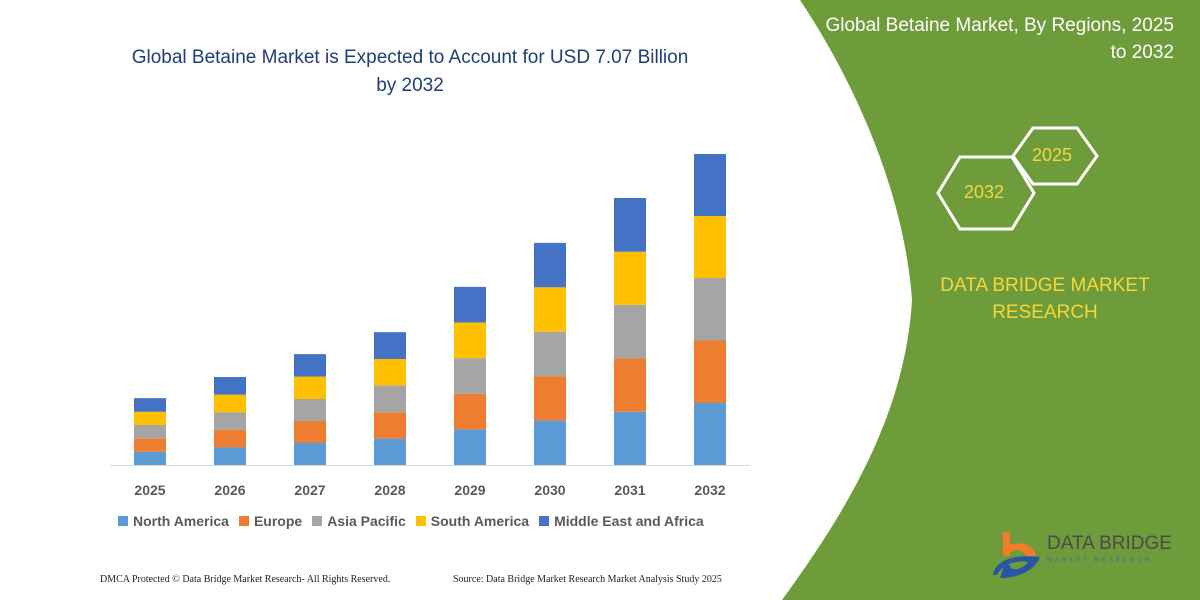  I want to click on bar-segment-middle-east-and-africa-2030, so click(550, 265).